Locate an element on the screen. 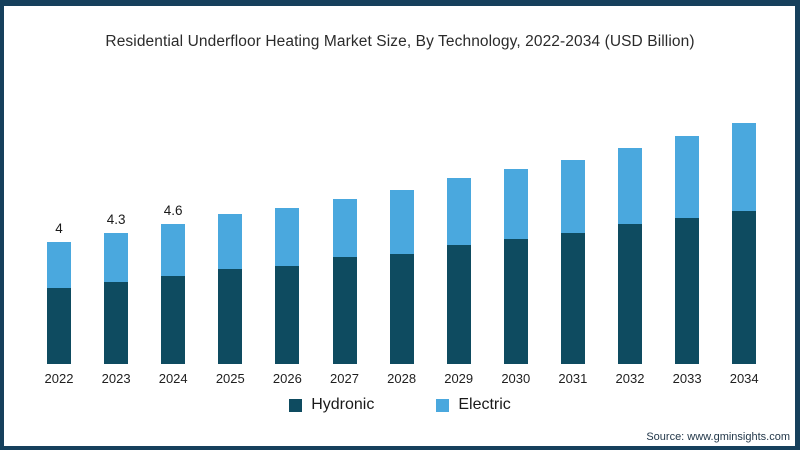 This screenshot has height=450, width=800. bar-hydronic-2025 is located at coordinates (230, 316).